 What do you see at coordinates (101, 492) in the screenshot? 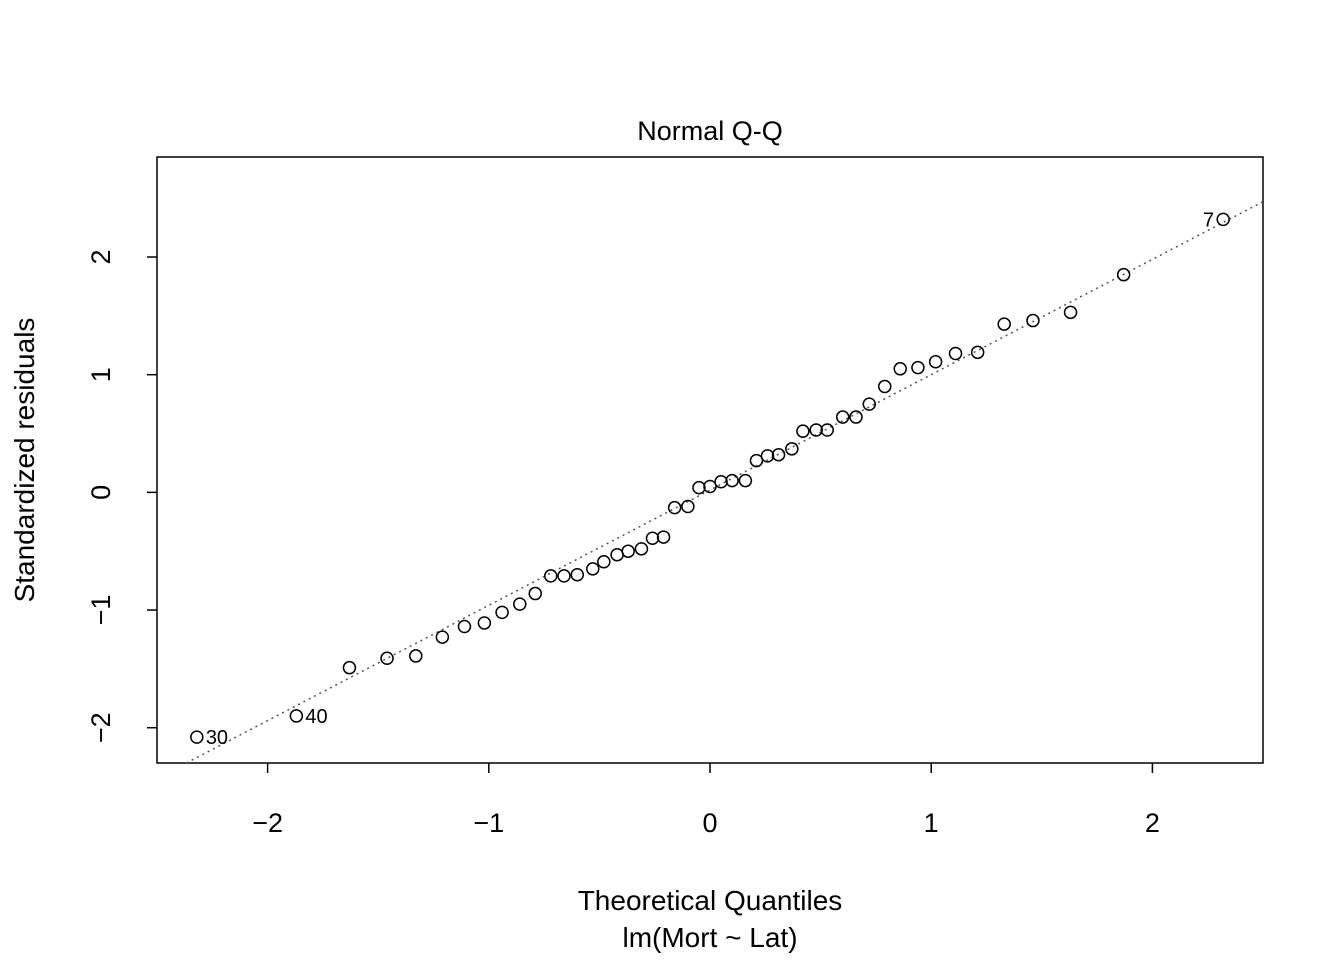
I see `y-tick-label: 0` at bounding box center [101, 492].